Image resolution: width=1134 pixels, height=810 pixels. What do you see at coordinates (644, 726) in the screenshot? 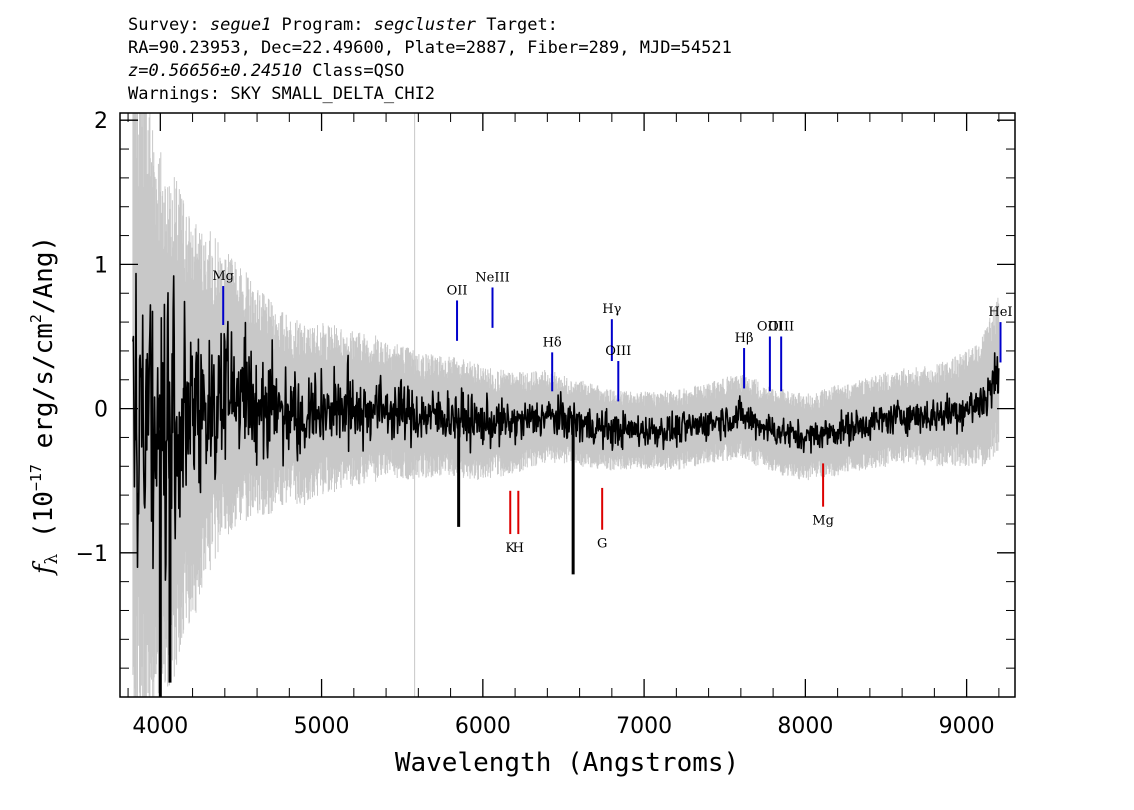
I see `x-tick-label: 7000` at bounding box center [644, 726].